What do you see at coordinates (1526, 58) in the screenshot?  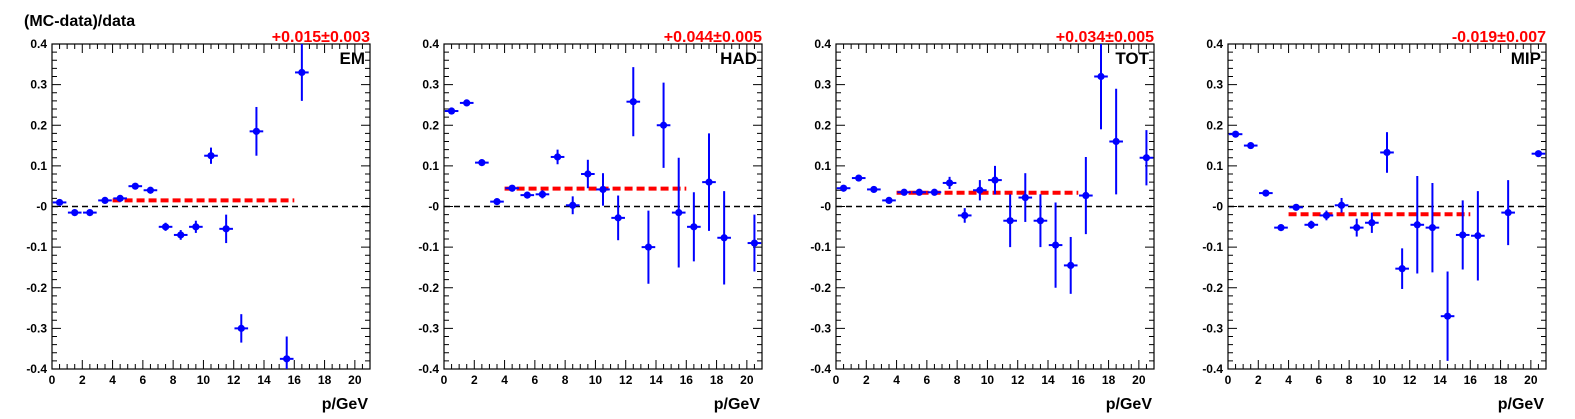 I see `panel-label: MIP` at bounding box center [1526, 58].